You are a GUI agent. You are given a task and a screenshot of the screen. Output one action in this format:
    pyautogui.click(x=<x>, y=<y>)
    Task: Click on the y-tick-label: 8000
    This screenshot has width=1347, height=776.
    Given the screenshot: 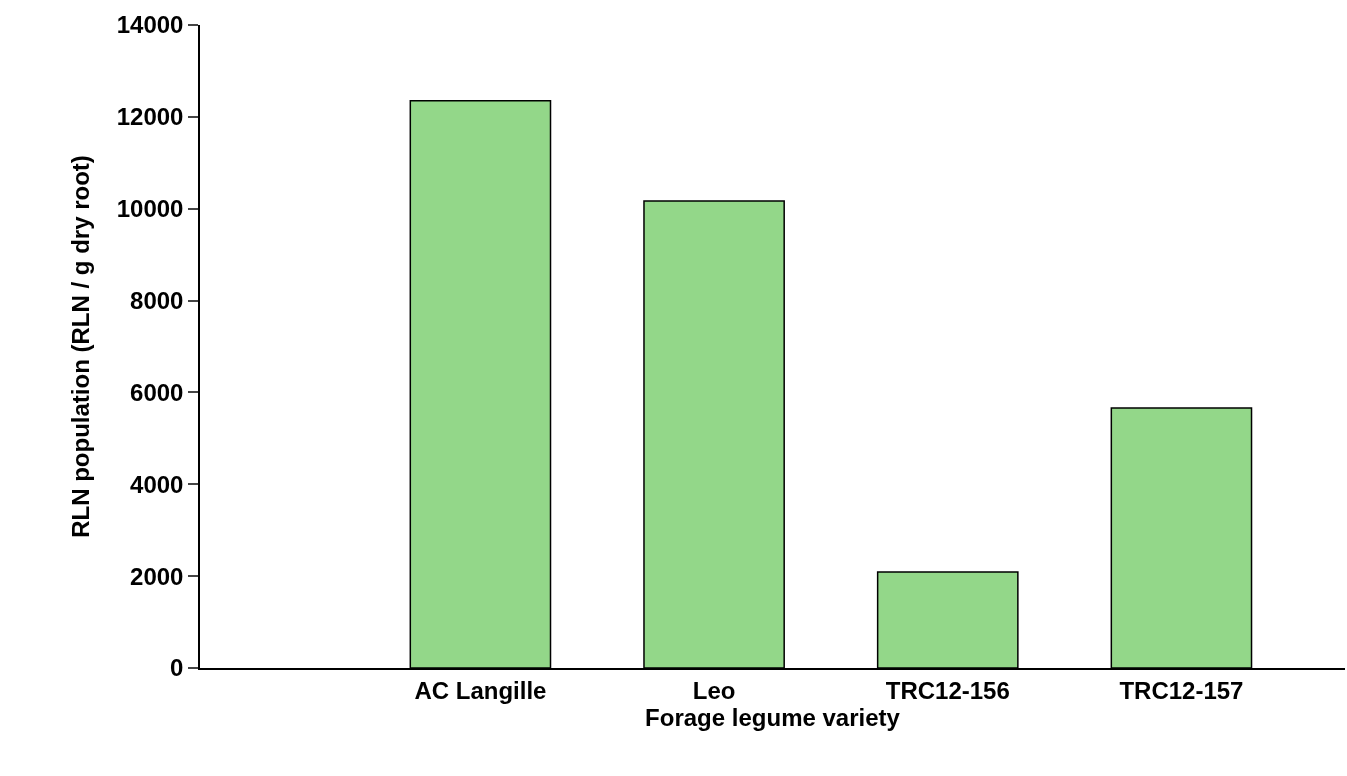 What is the action you would take?
    pyautogui.click(x=157, y=300)
    